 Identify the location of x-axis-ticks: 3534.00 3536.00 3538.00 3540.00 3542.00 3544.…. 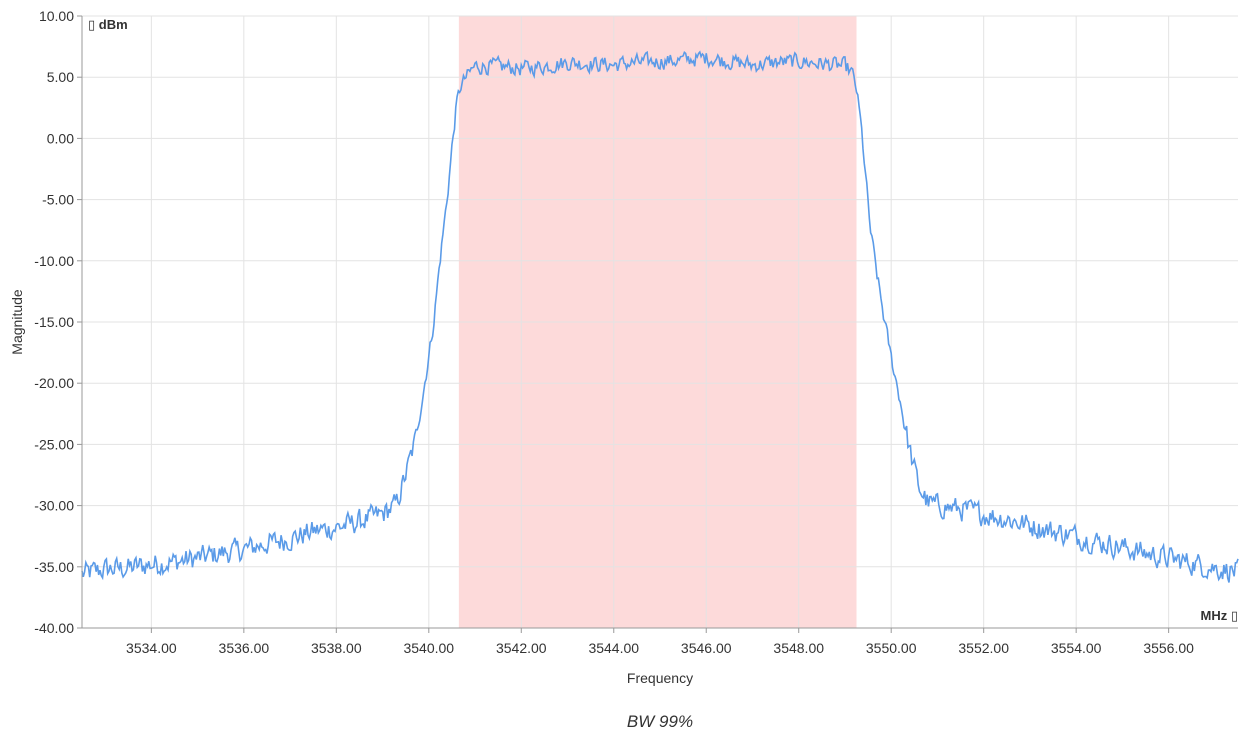
(660, 642).